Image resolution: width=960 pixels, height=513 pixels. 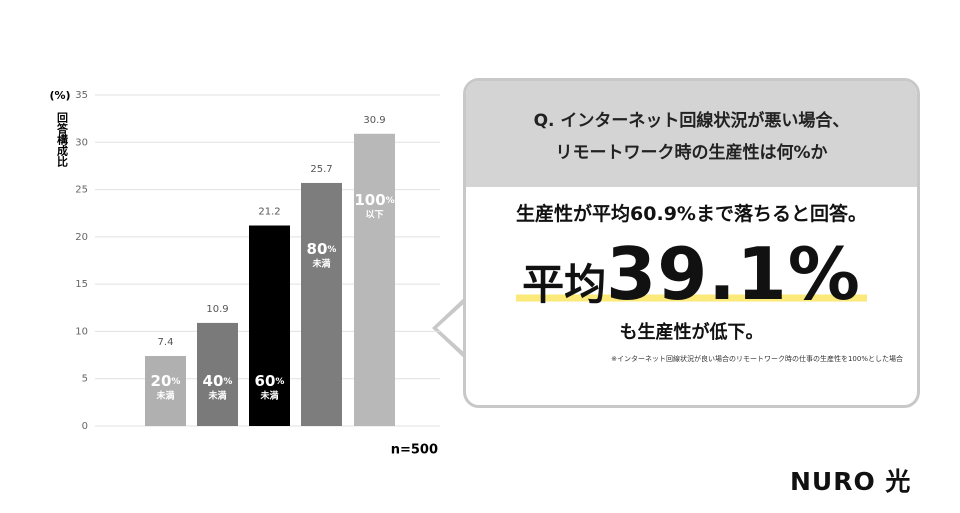 What do you see at coordinates (691, 121) in the screenshot?
I see `question-line: Q. インターネット回線状況が悪い場合、` at bounding box center [691, 121].